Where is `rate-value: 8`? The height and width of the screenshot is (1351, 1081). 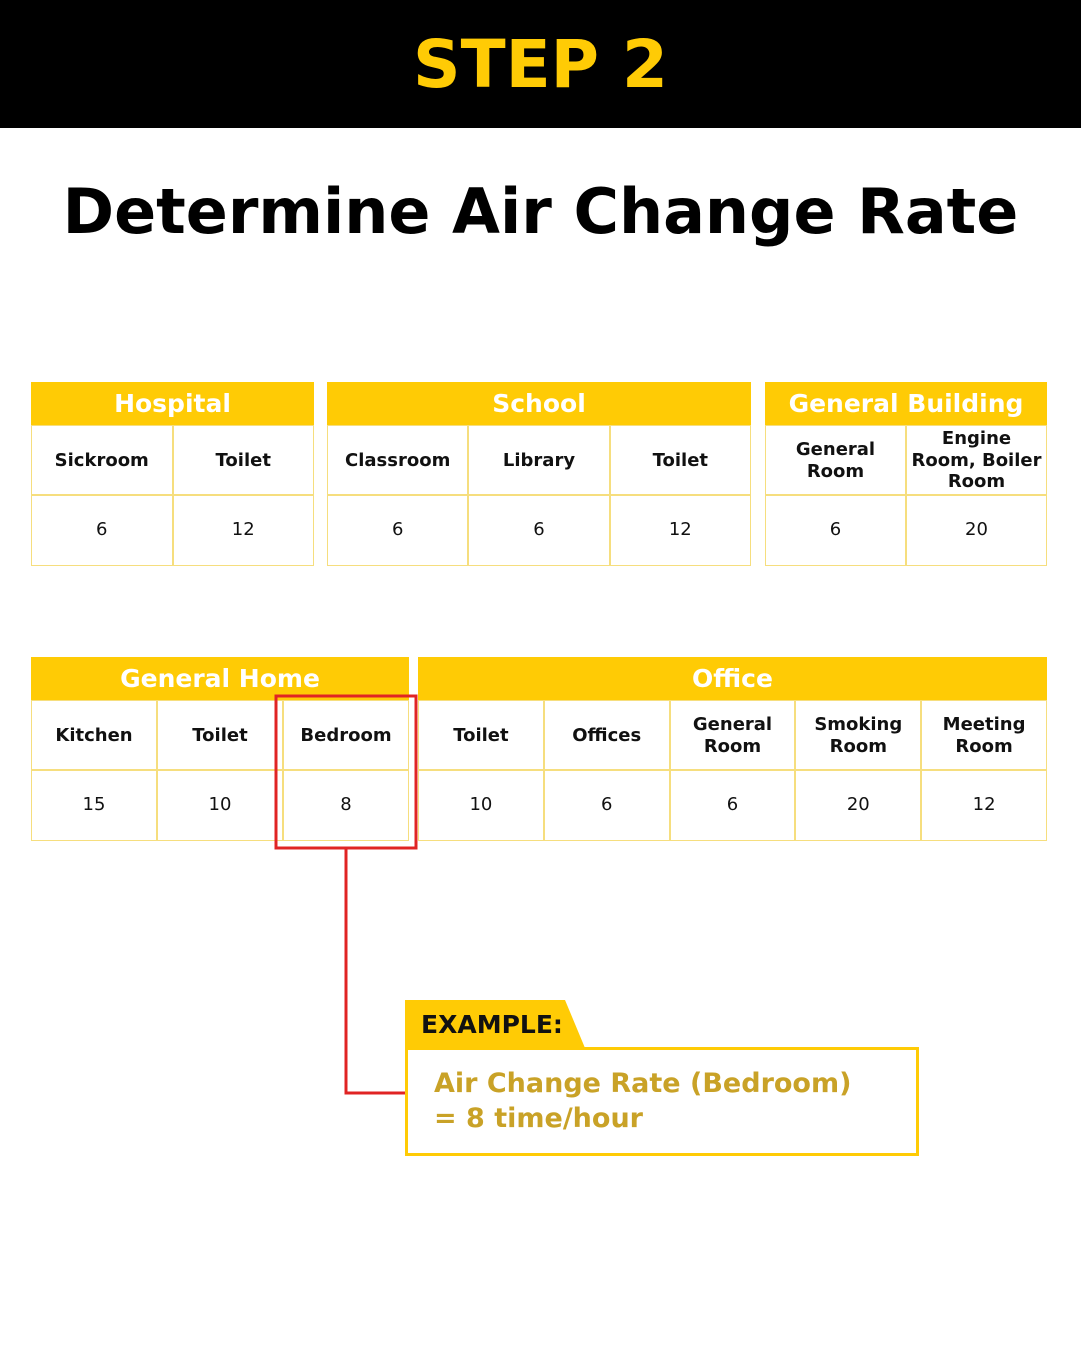 rate-value: 8 is located at coordinates (346, 805).